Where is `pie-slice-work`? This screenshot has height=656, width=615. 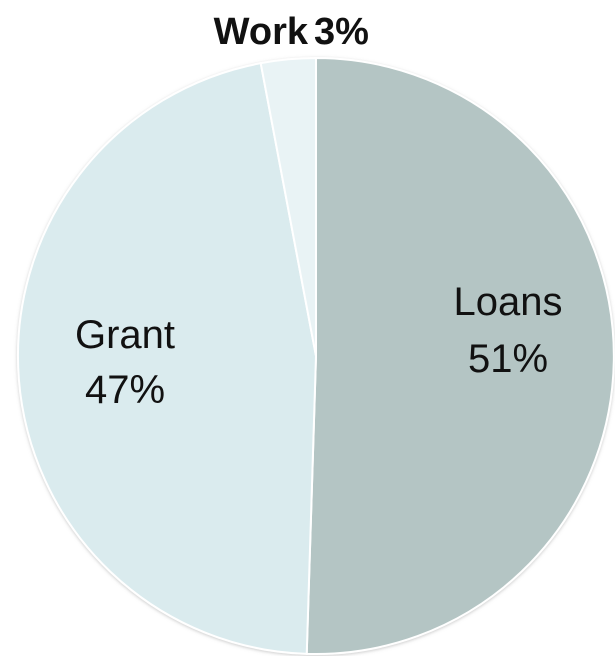 pie-slice-work is located at coordinates (288, 206).